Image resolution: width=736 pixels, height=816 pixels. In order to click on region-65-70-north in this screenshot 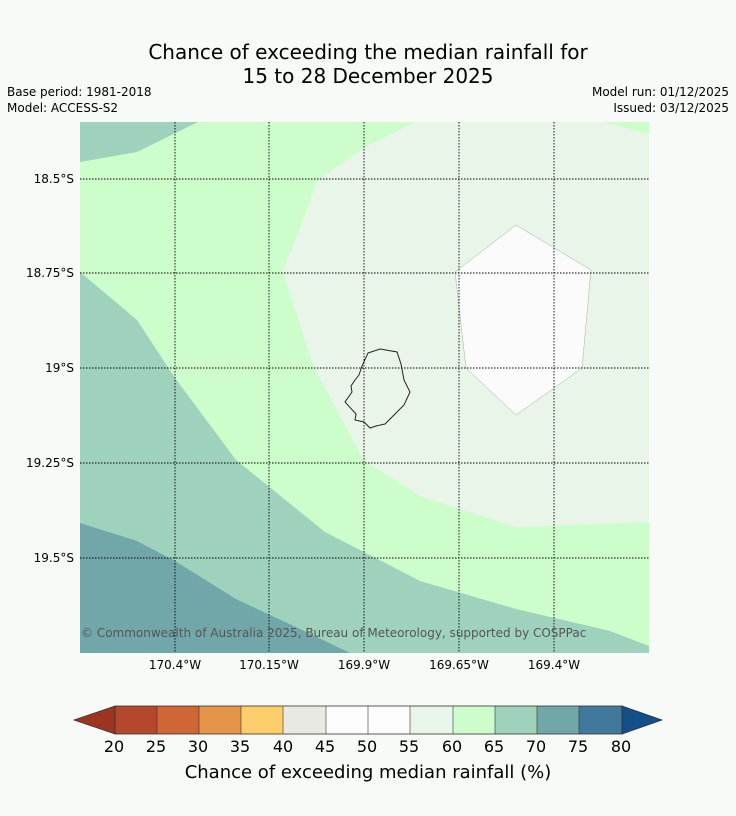, I will do `click(139, 142)`.